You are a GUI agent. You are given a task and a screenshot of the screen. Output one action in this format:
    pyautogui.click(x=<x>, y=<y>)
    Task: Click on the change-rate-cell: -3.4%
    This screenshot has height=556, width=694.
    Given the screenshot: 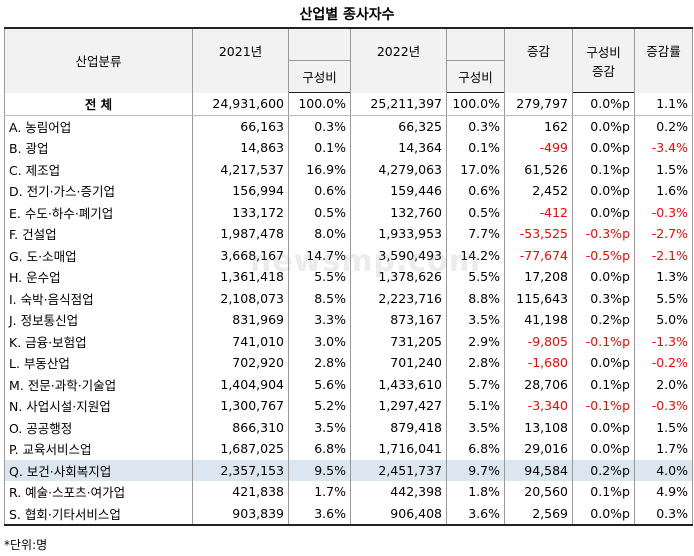 What is the action you would take?
    pyautogui.click(x=663, y=148)
    